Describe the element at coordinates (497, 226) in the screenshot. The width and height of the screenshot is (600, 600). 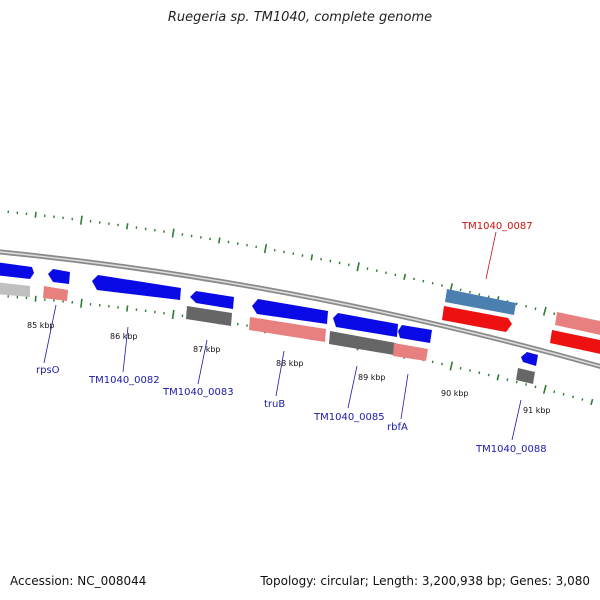
I see `gene-label-TM1040_0087: TM1040_0087` at that location.